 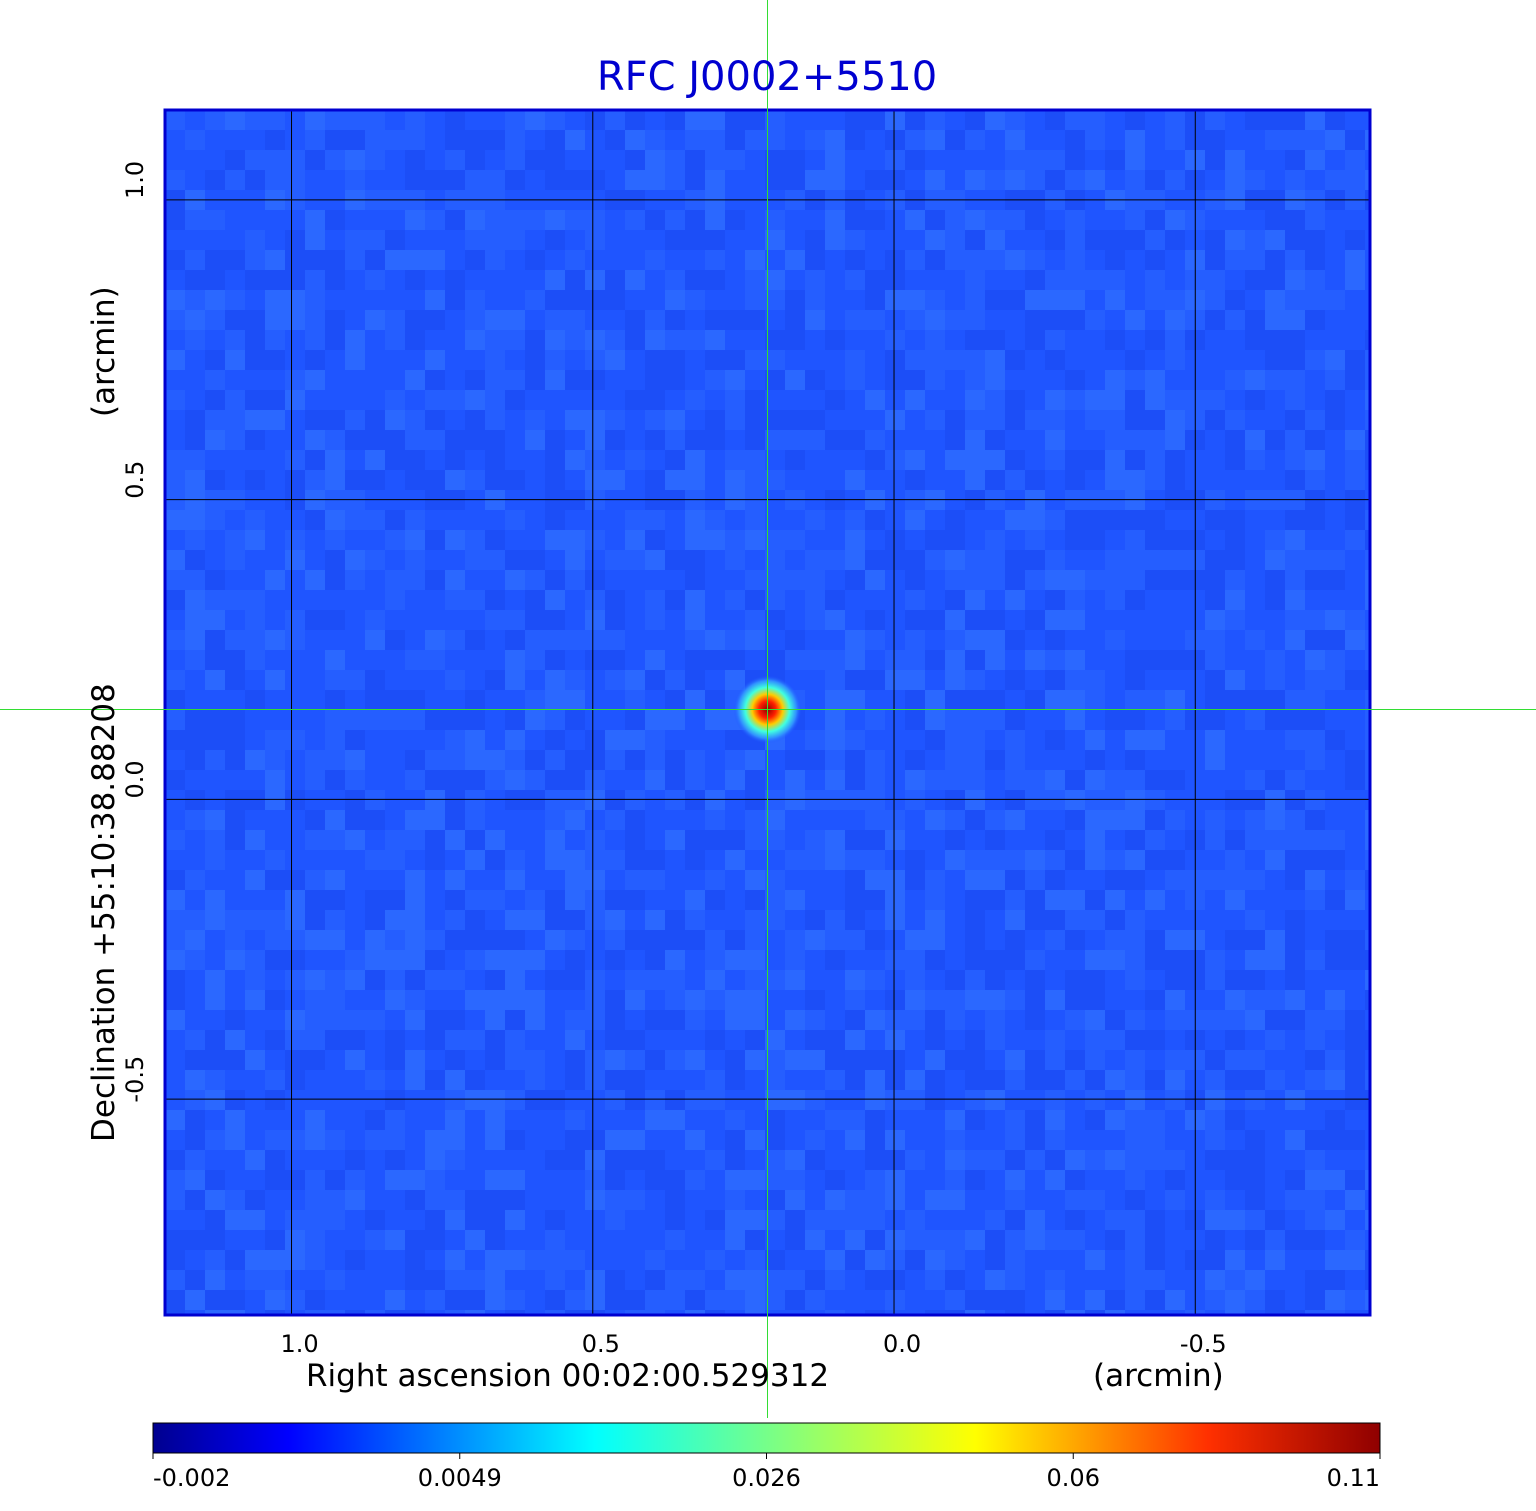 I want to click on y-tick-label: -0.5, so click(x=135, y=1079).